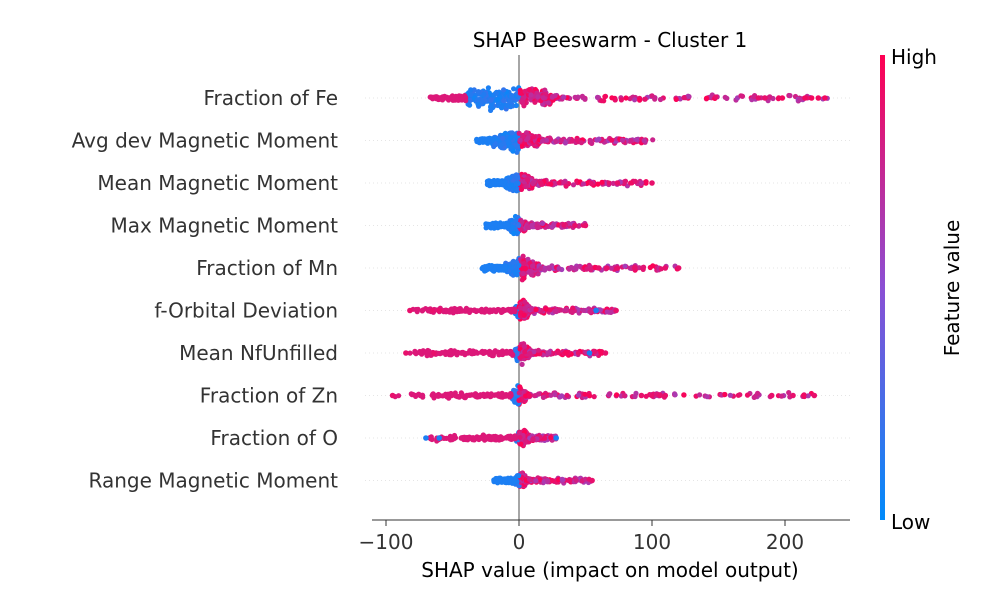 The image size is (1000, 600). What do you see at coordinates (519, 542) in the screenshot?
I see `x-tick-label: 0` at bounding box center [519, 542].